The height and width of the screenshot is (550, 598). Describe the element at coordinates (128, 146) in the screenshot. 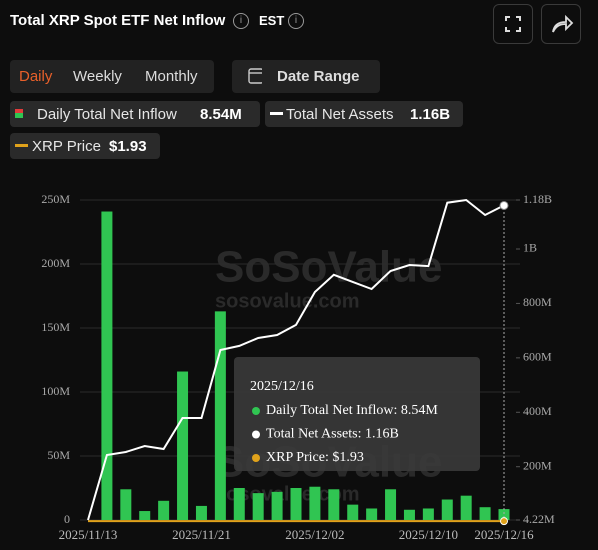

I see `legend-value: $1.93` at that location.